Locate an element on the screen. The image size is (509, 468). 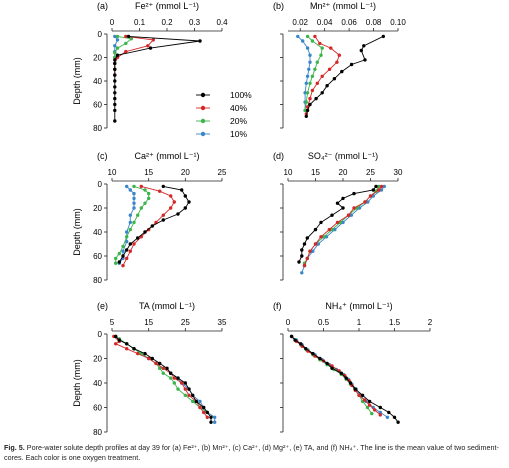
panel-c-y-tick-label: 80 is located at coordinates (97, 280).